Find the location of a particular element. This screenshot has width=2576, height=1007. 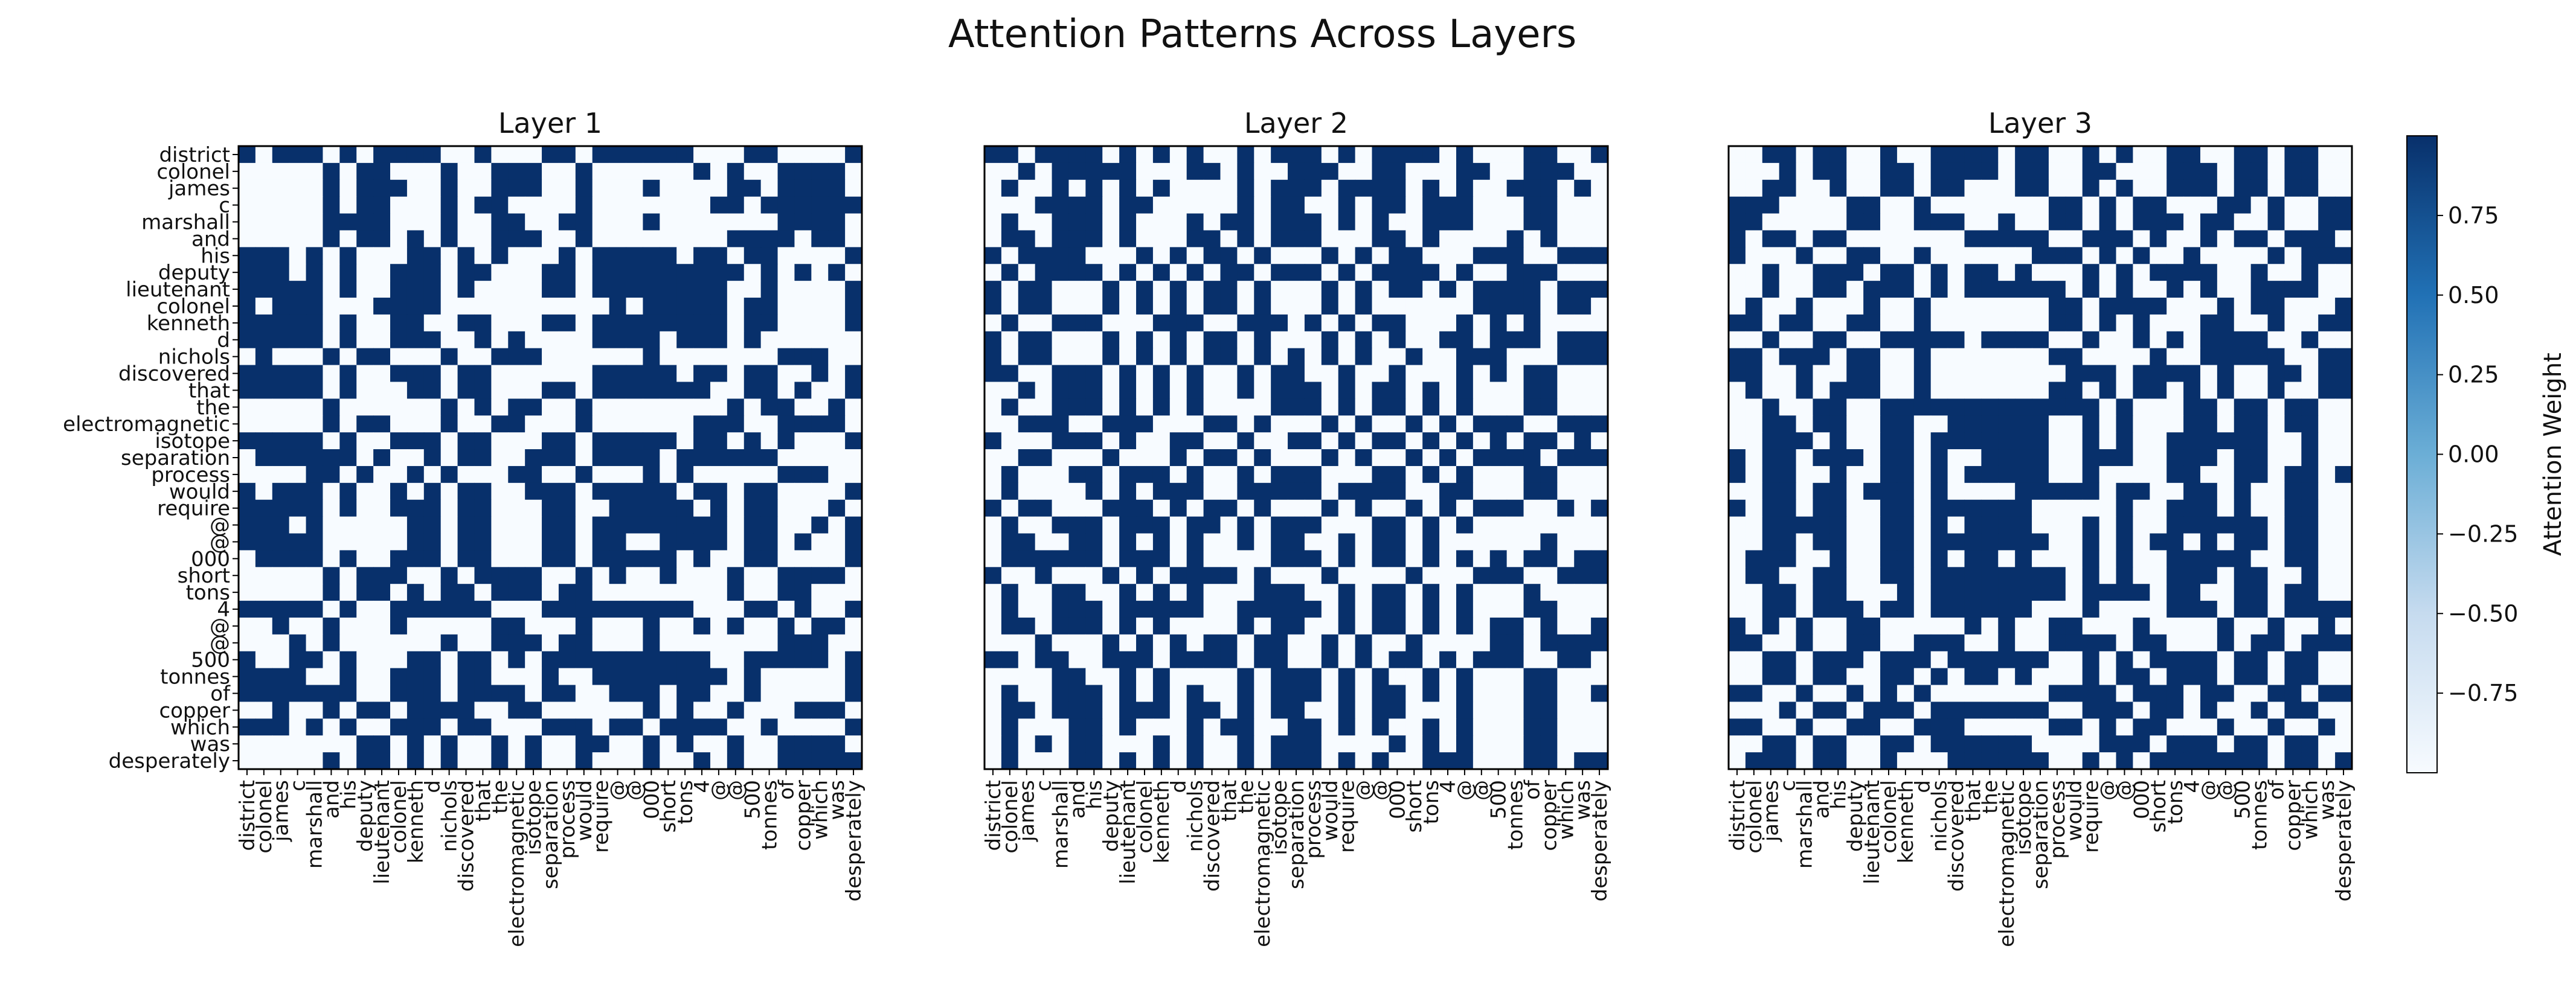

x-tick-label: district is located at coordinates (1738, 815).